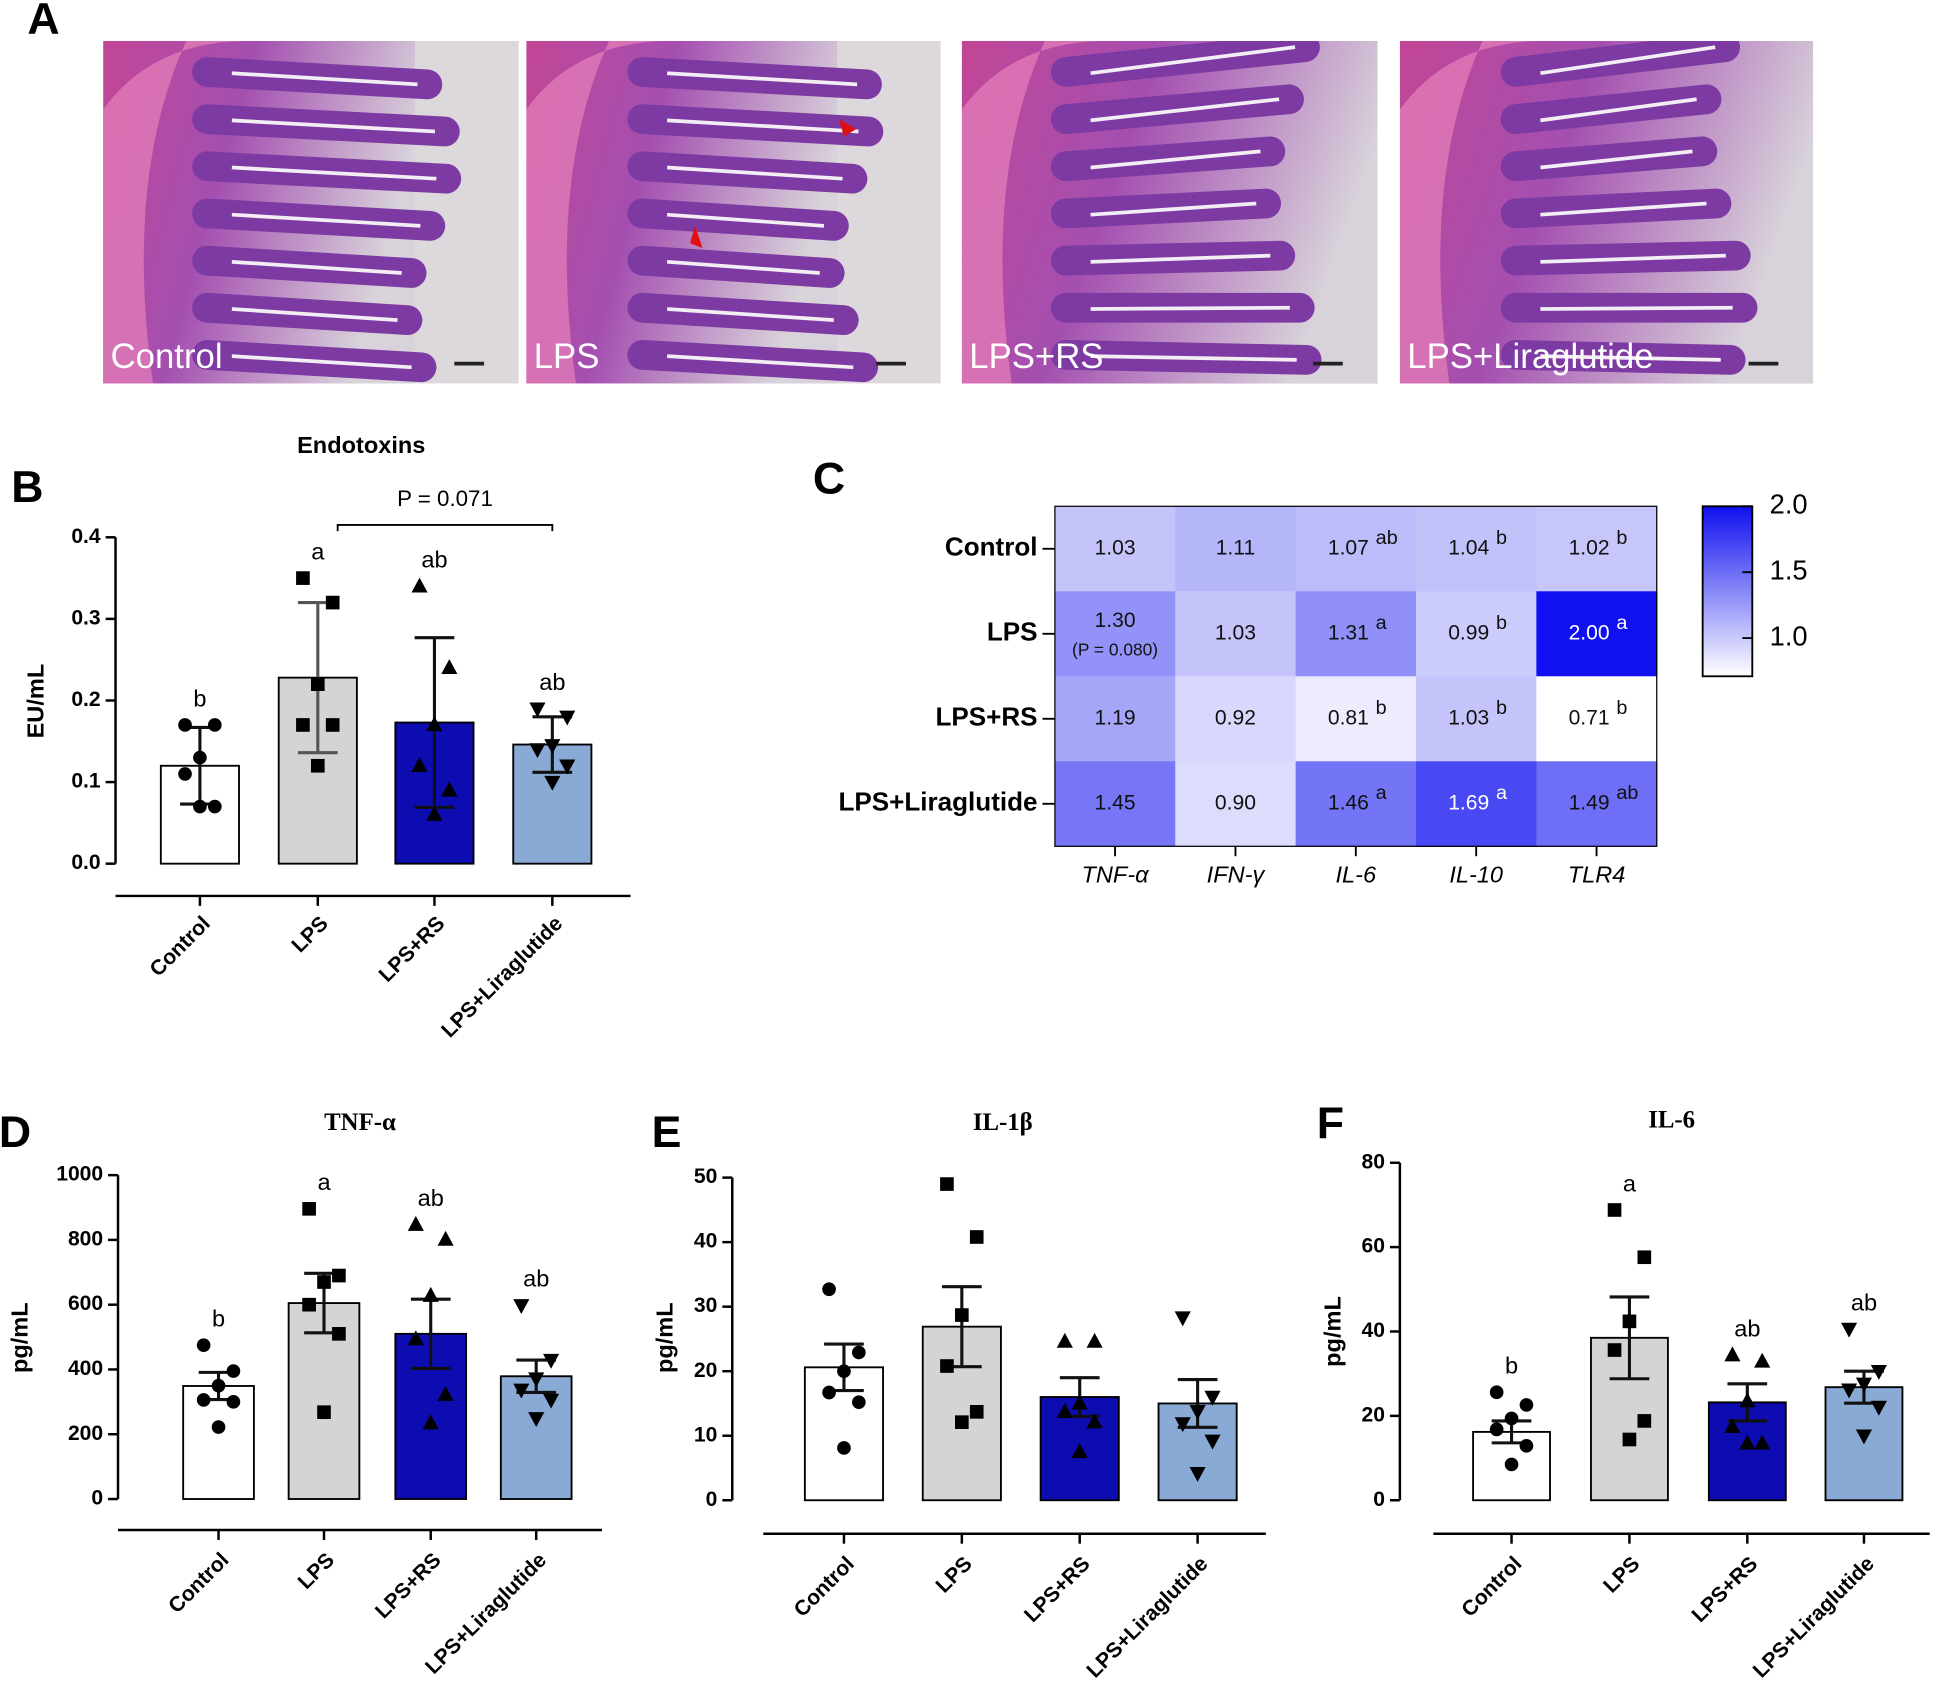 The height and width of the screenshot is (1705, 1946). Describe the element at coordinates (15, 1132) in the screenshot. I see `panel-letter: D` at that location.